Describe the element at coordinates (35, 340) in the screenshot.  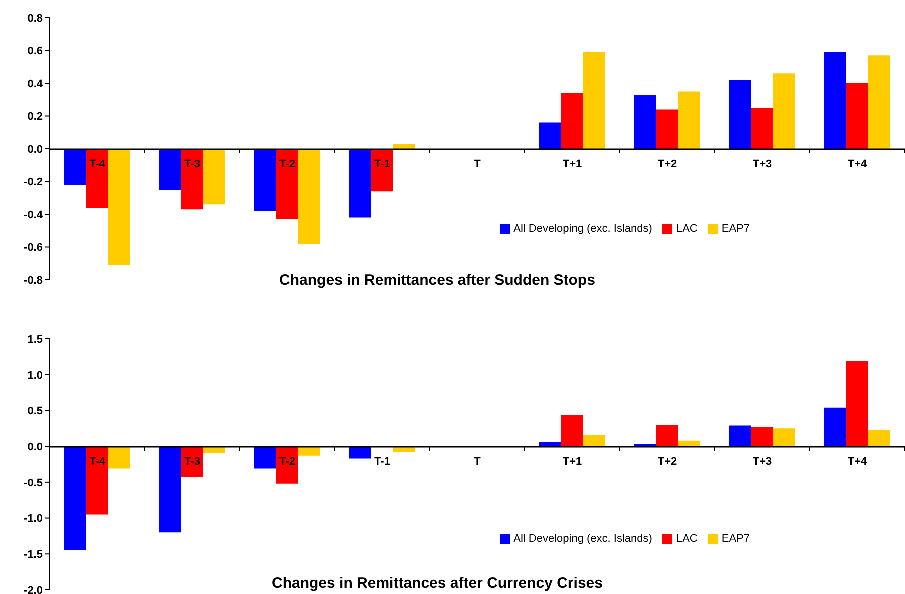
I see `y-tick-label: 1.5` at that location.